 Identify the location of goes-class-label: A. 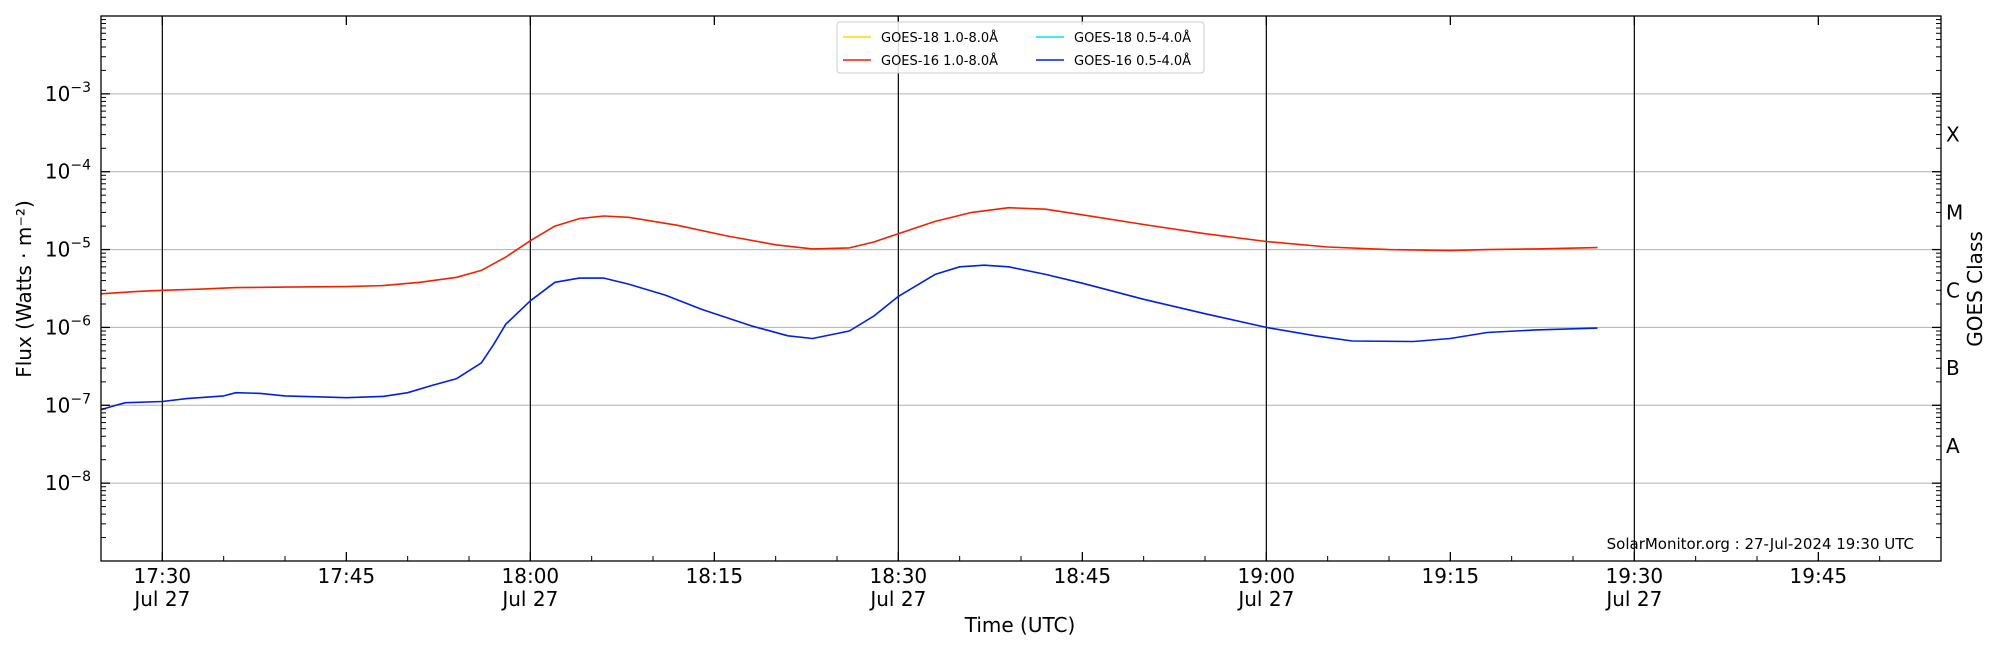
(1953, 446).